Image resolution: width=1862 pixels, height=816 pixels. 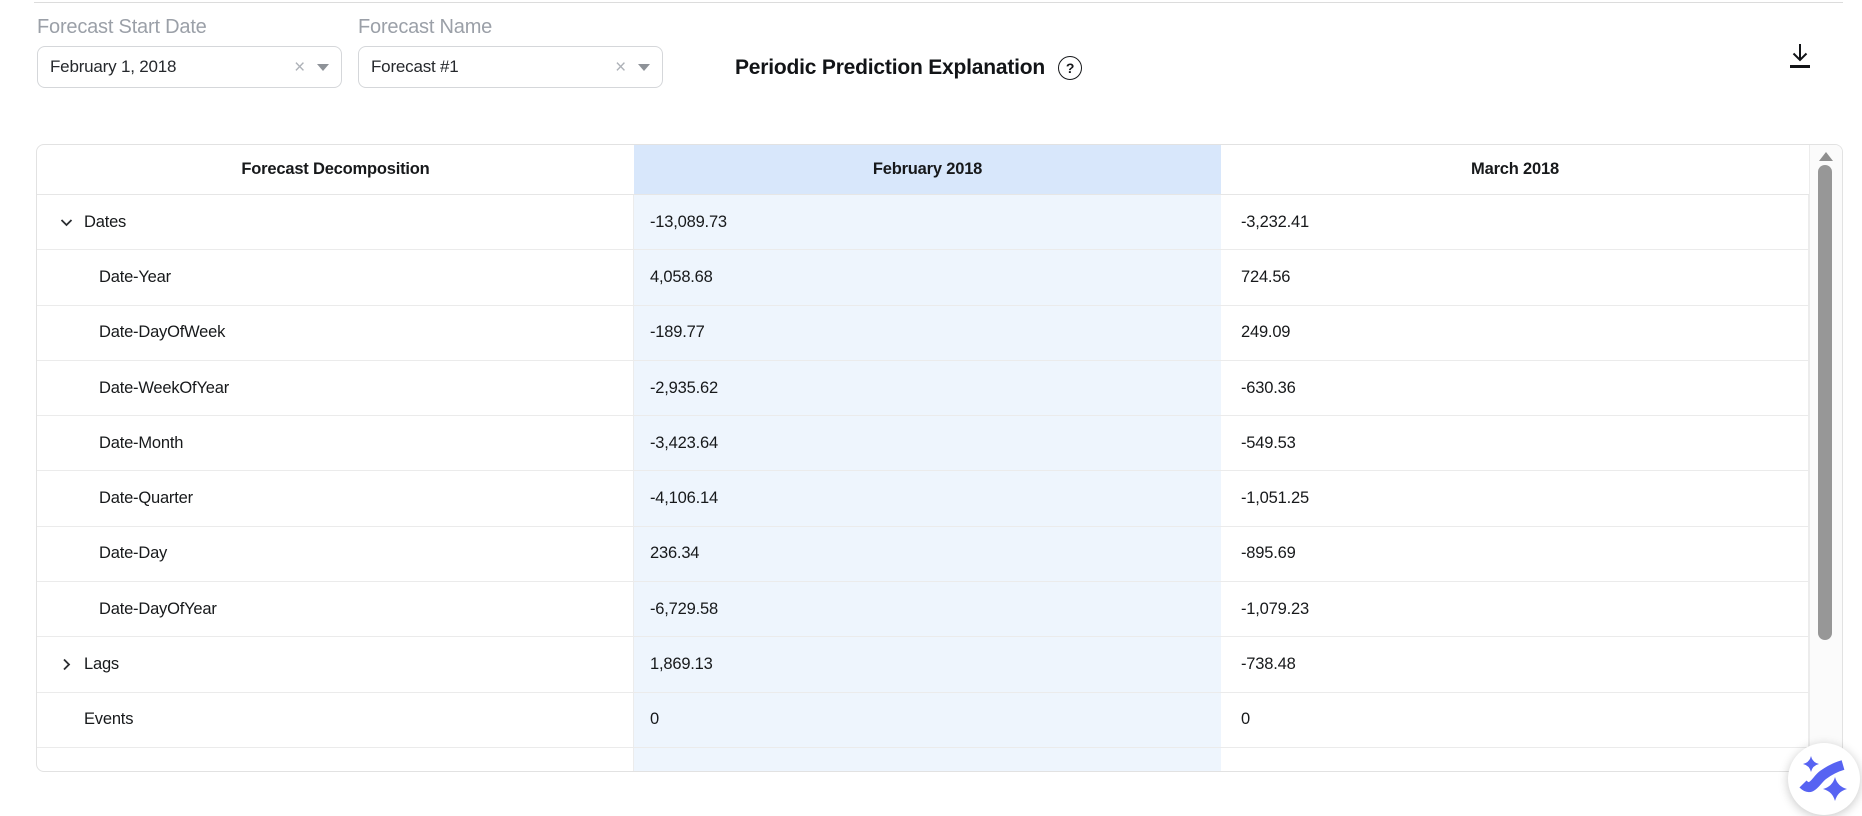 What do you see at coordinates (158, 608) in the screenshot?
I see `row-label: Date-DayOfYear` at bounding box center [158, 608].